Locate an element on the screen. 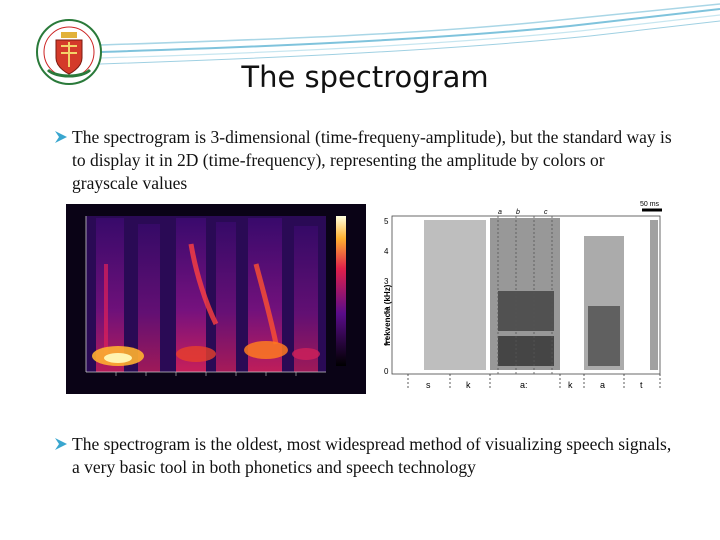 The image size is (720, 540). segment-label-k1: k is located at coordinates (468, 385).